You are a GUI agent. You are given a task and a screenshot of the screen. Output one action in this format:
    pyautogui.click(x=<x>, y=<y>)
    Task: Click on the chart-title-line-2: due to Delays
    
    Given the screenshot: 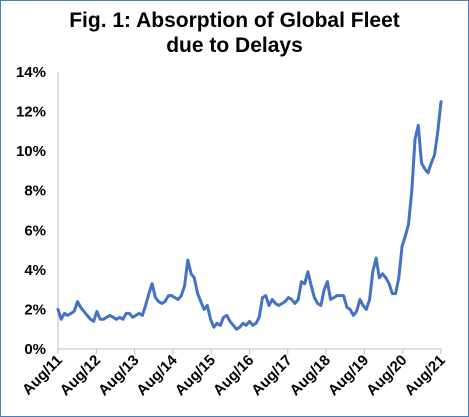 What is the action you would take?
    pyautogui.click(x=234, y=45)
    